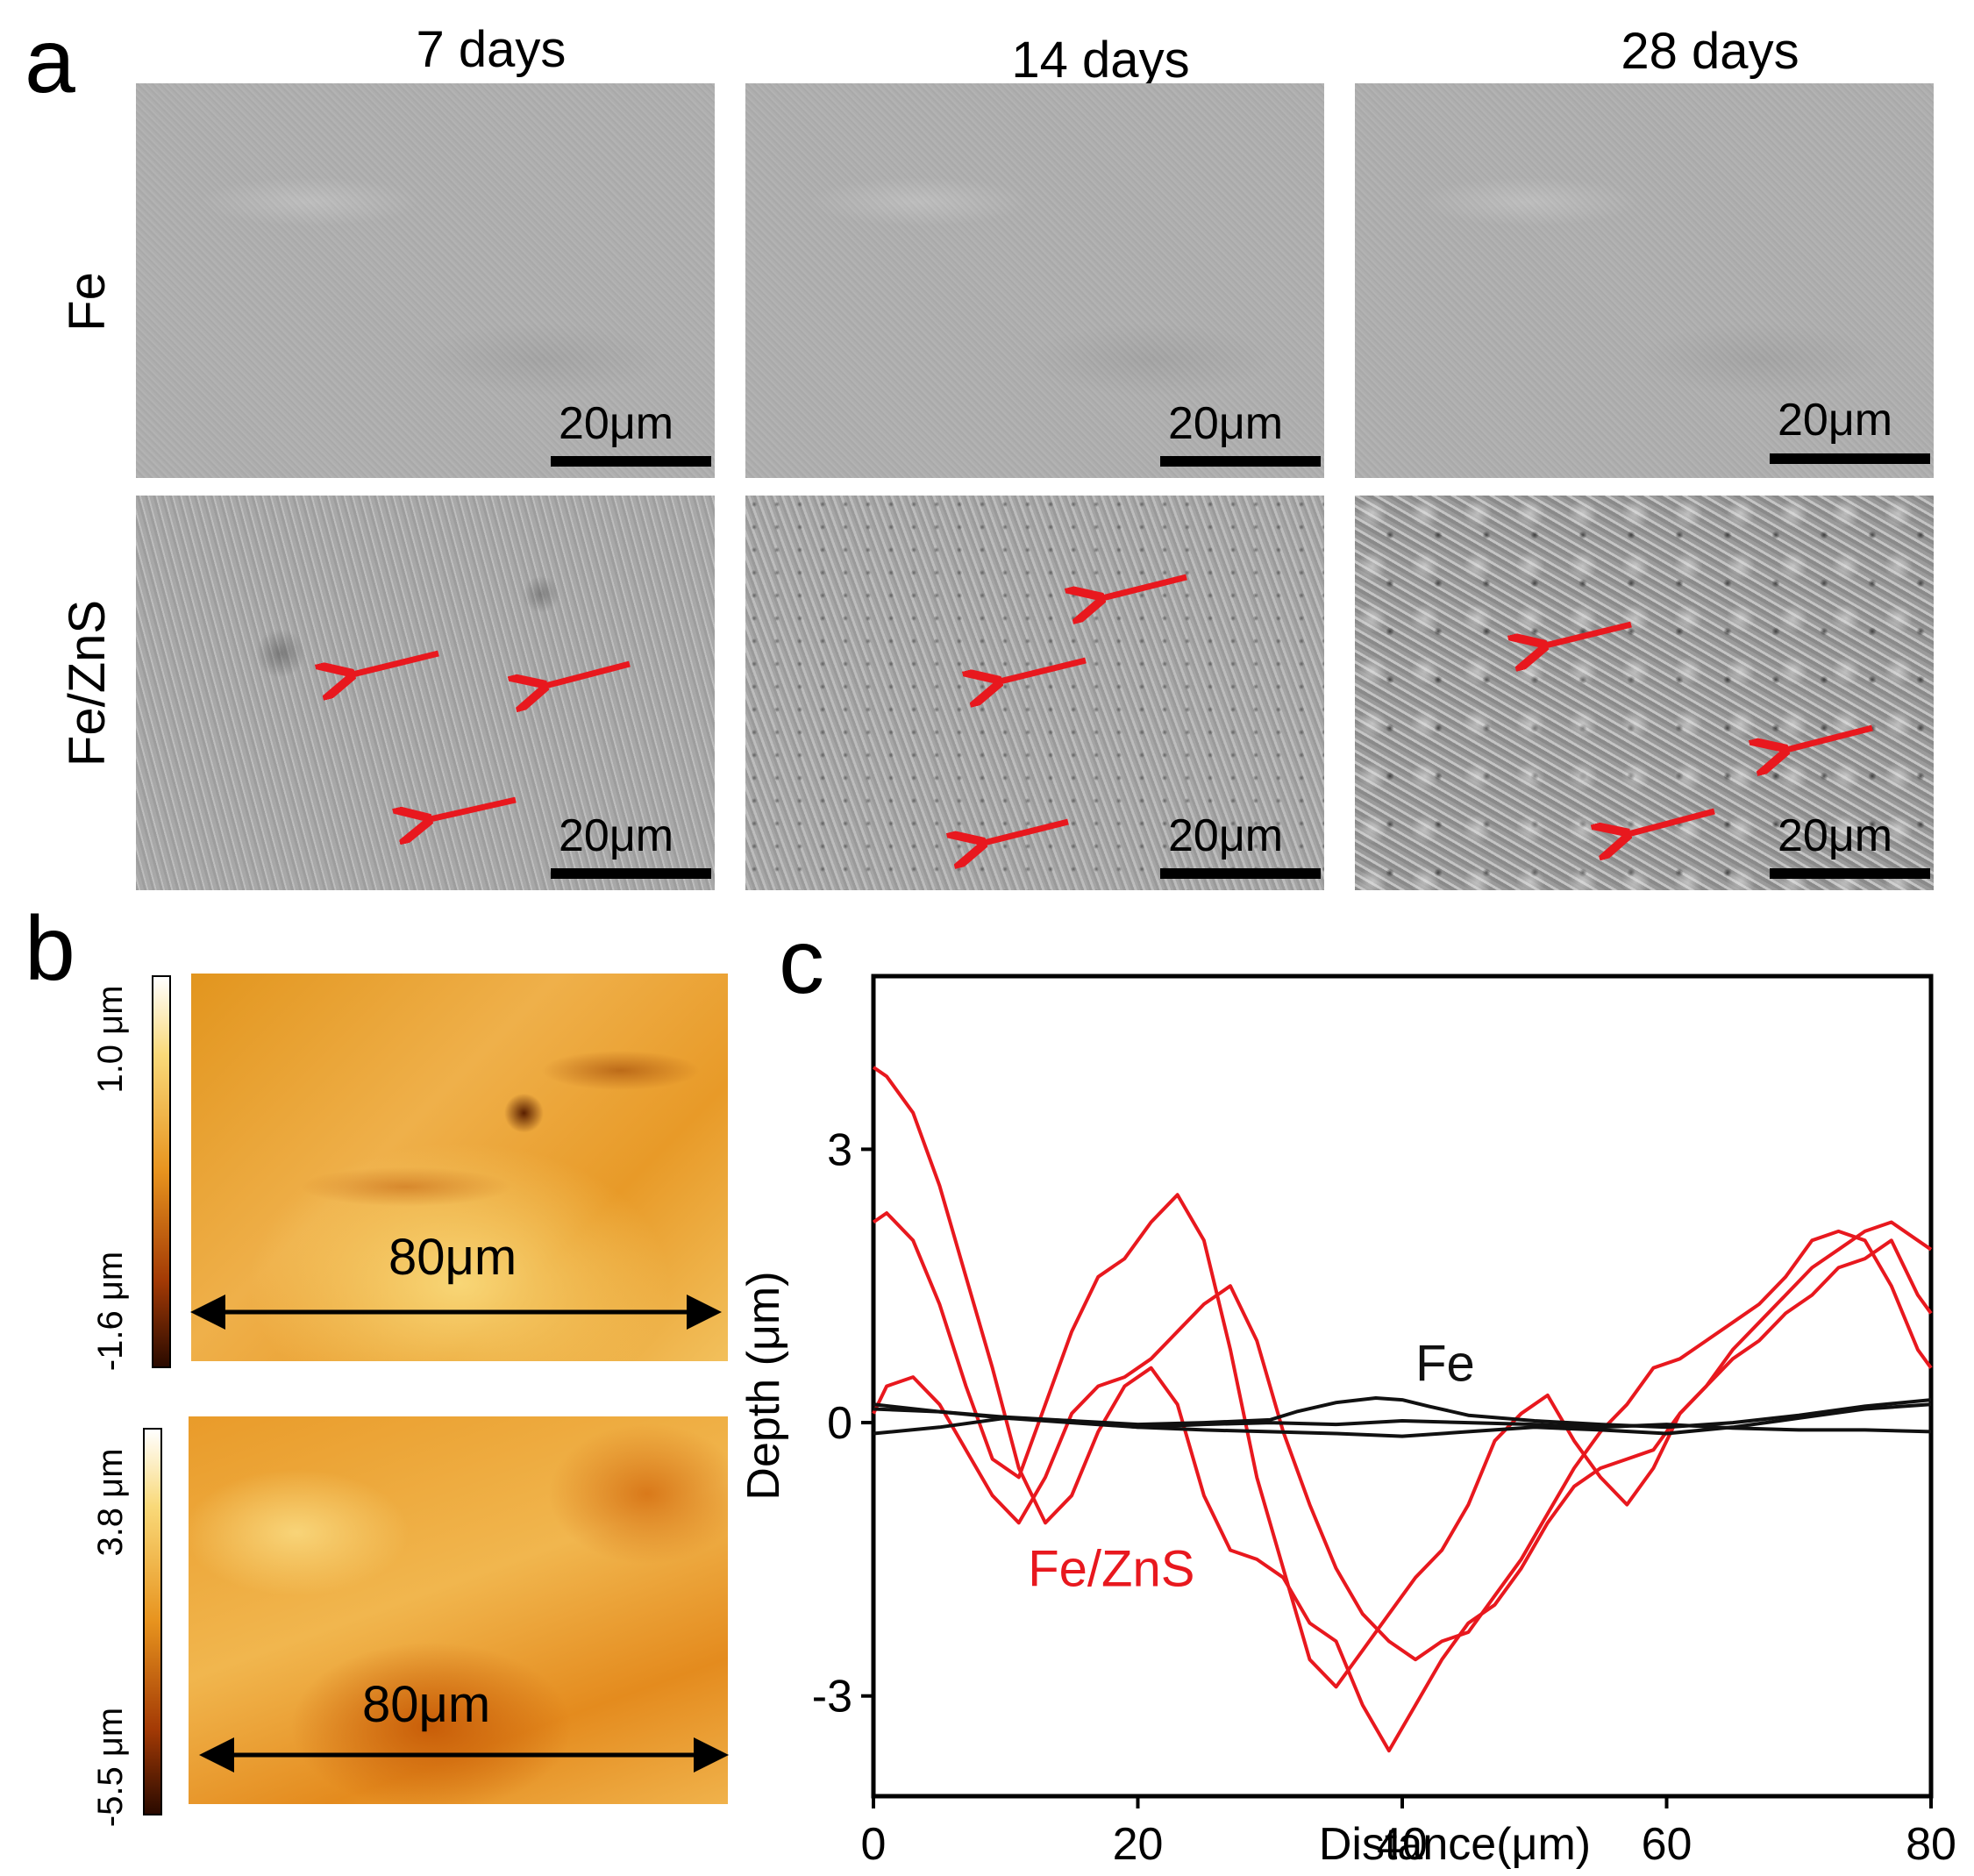 This screenshot has height=1876, width=1974. I want to click on label-fe-zns: Fe/ZnS, so click(1111, 1568).